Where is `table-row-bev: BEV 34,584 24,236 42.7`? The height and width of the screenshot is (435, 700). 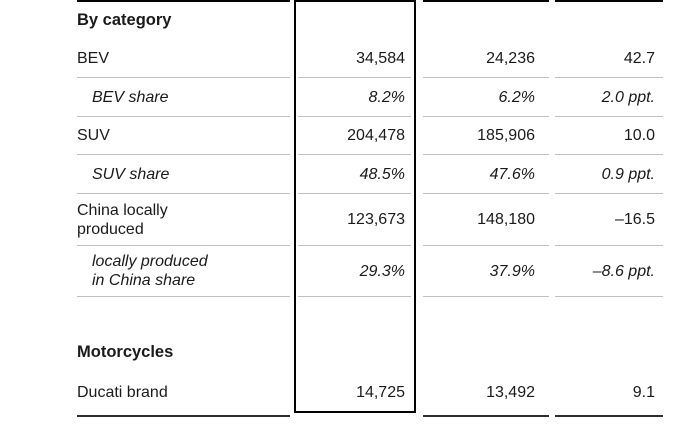 table-row-bev: BEV 34,584 24,236 42.7 is located at coordinates (370, 59).